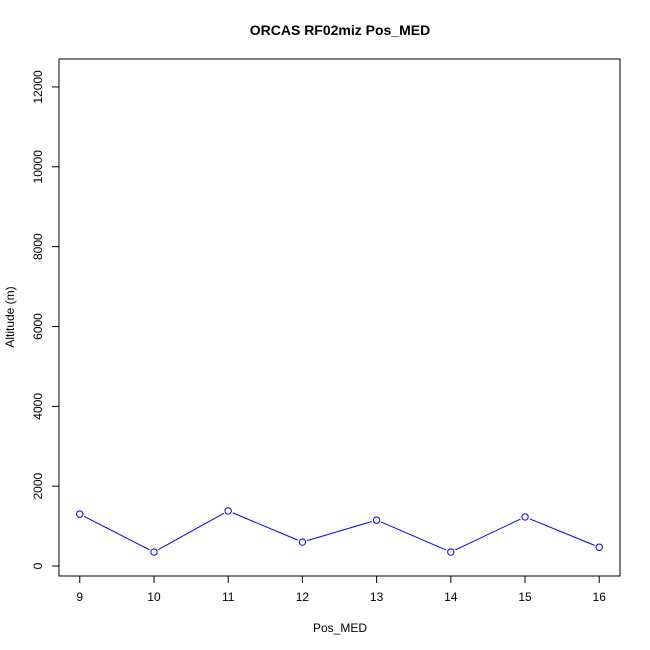 Image resolution: width=650 pixels, height=650 pixels. What do you see at coordinates (38, 486) in the screenshot?
I see `y-tick-label: 2000` at bounding box center [38, 486].